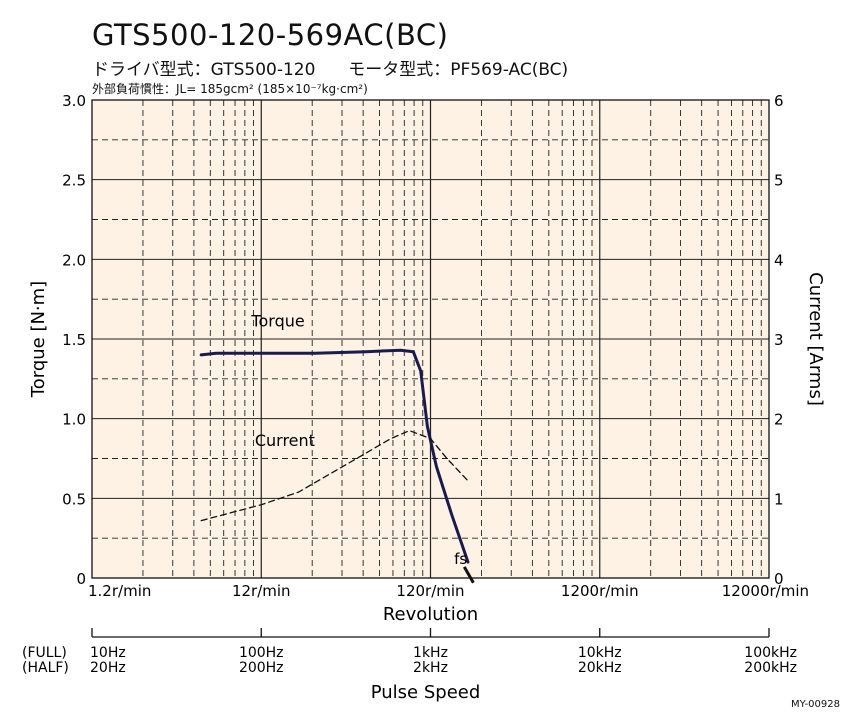  Describe the element at coordinates (285, 440) in the screenshot. I see `series-label-current: Current` at that location.